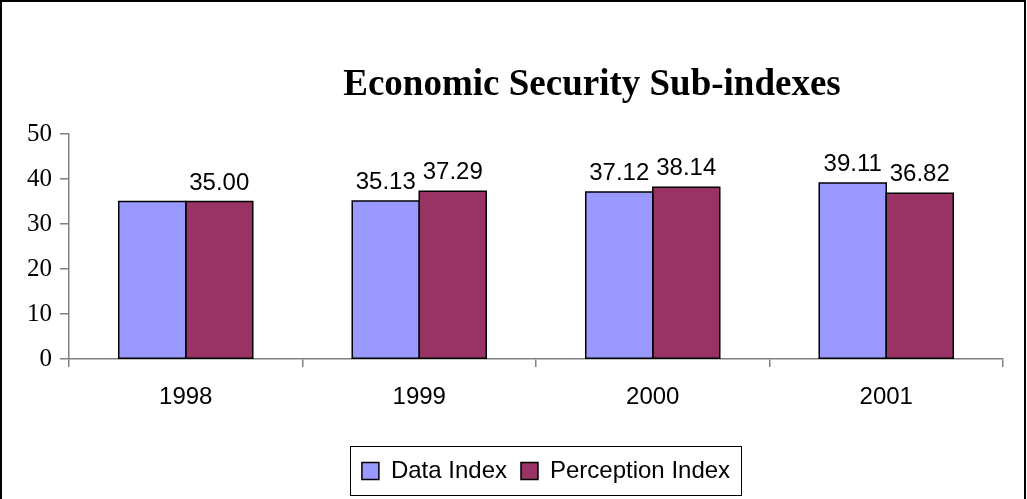 This screenshot has width=1027, height=499. What do you see at coordinates (452, 171) in the screenshot?
I see `data-label: 37.29` at bounding box center [452, 171].